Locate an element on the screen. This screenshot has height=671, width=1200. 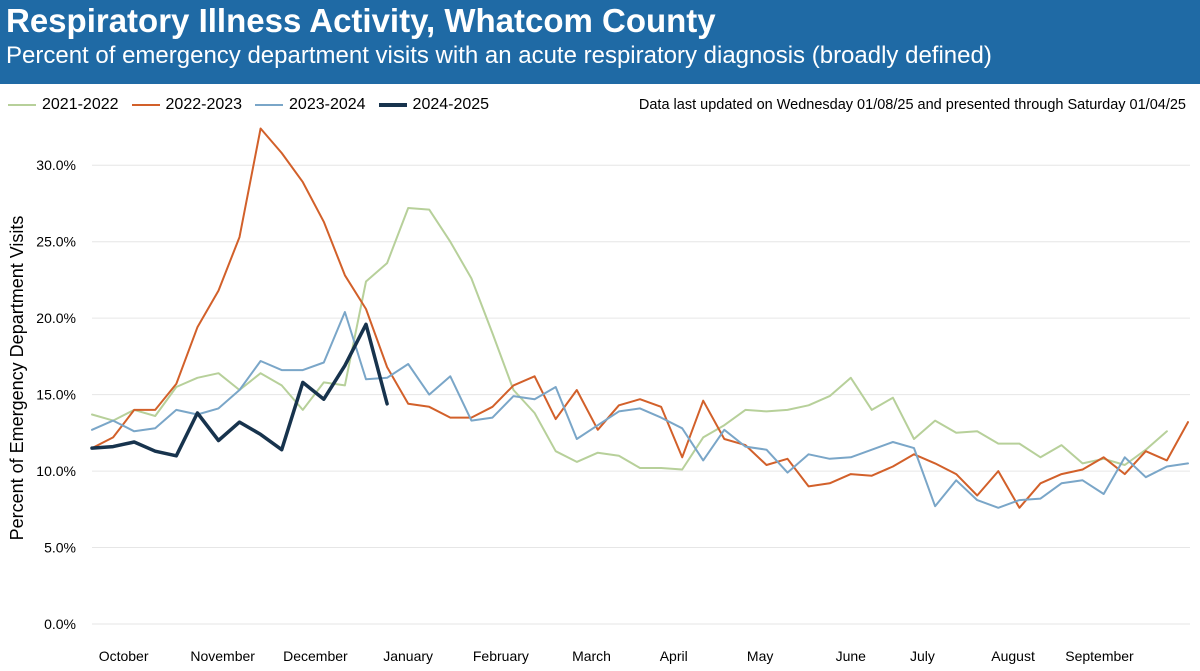
x-tick-label: January is located at coordinates (408, 656).